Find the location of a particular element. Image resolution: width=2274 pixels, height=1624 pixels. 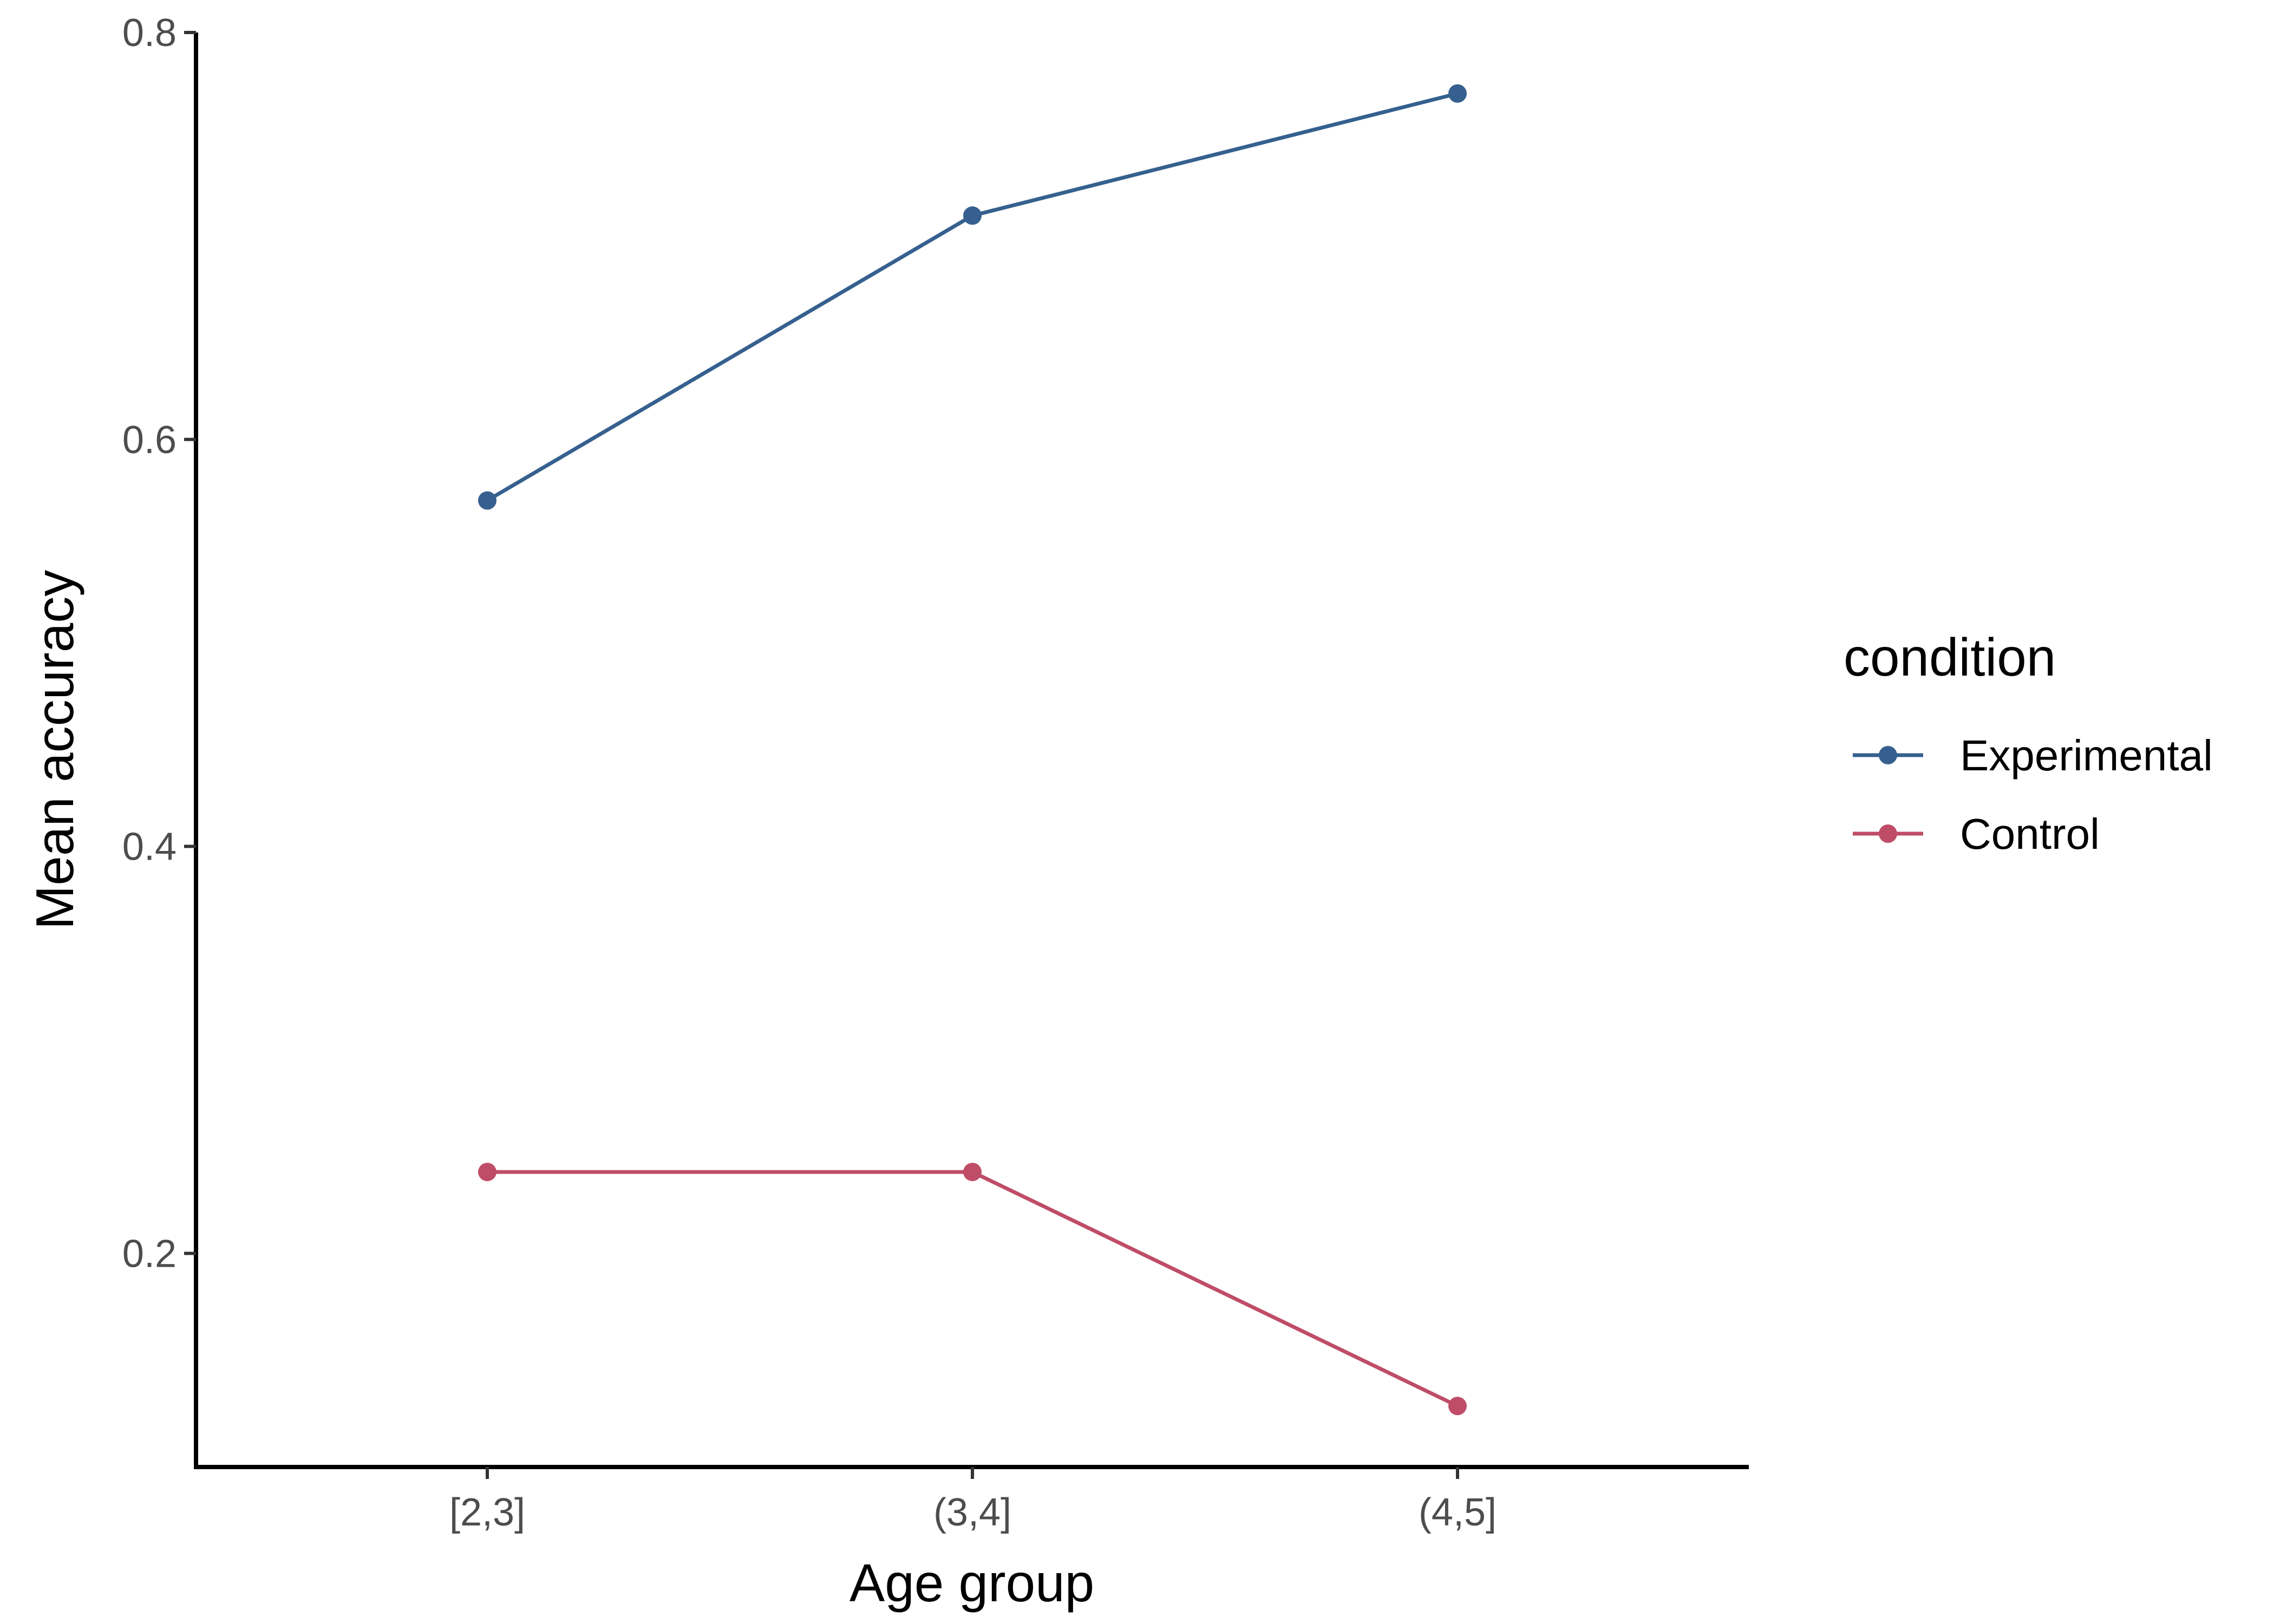

x-ticks: [2,3] (3,4] (4,5] is located at coordinates (973, 1500).